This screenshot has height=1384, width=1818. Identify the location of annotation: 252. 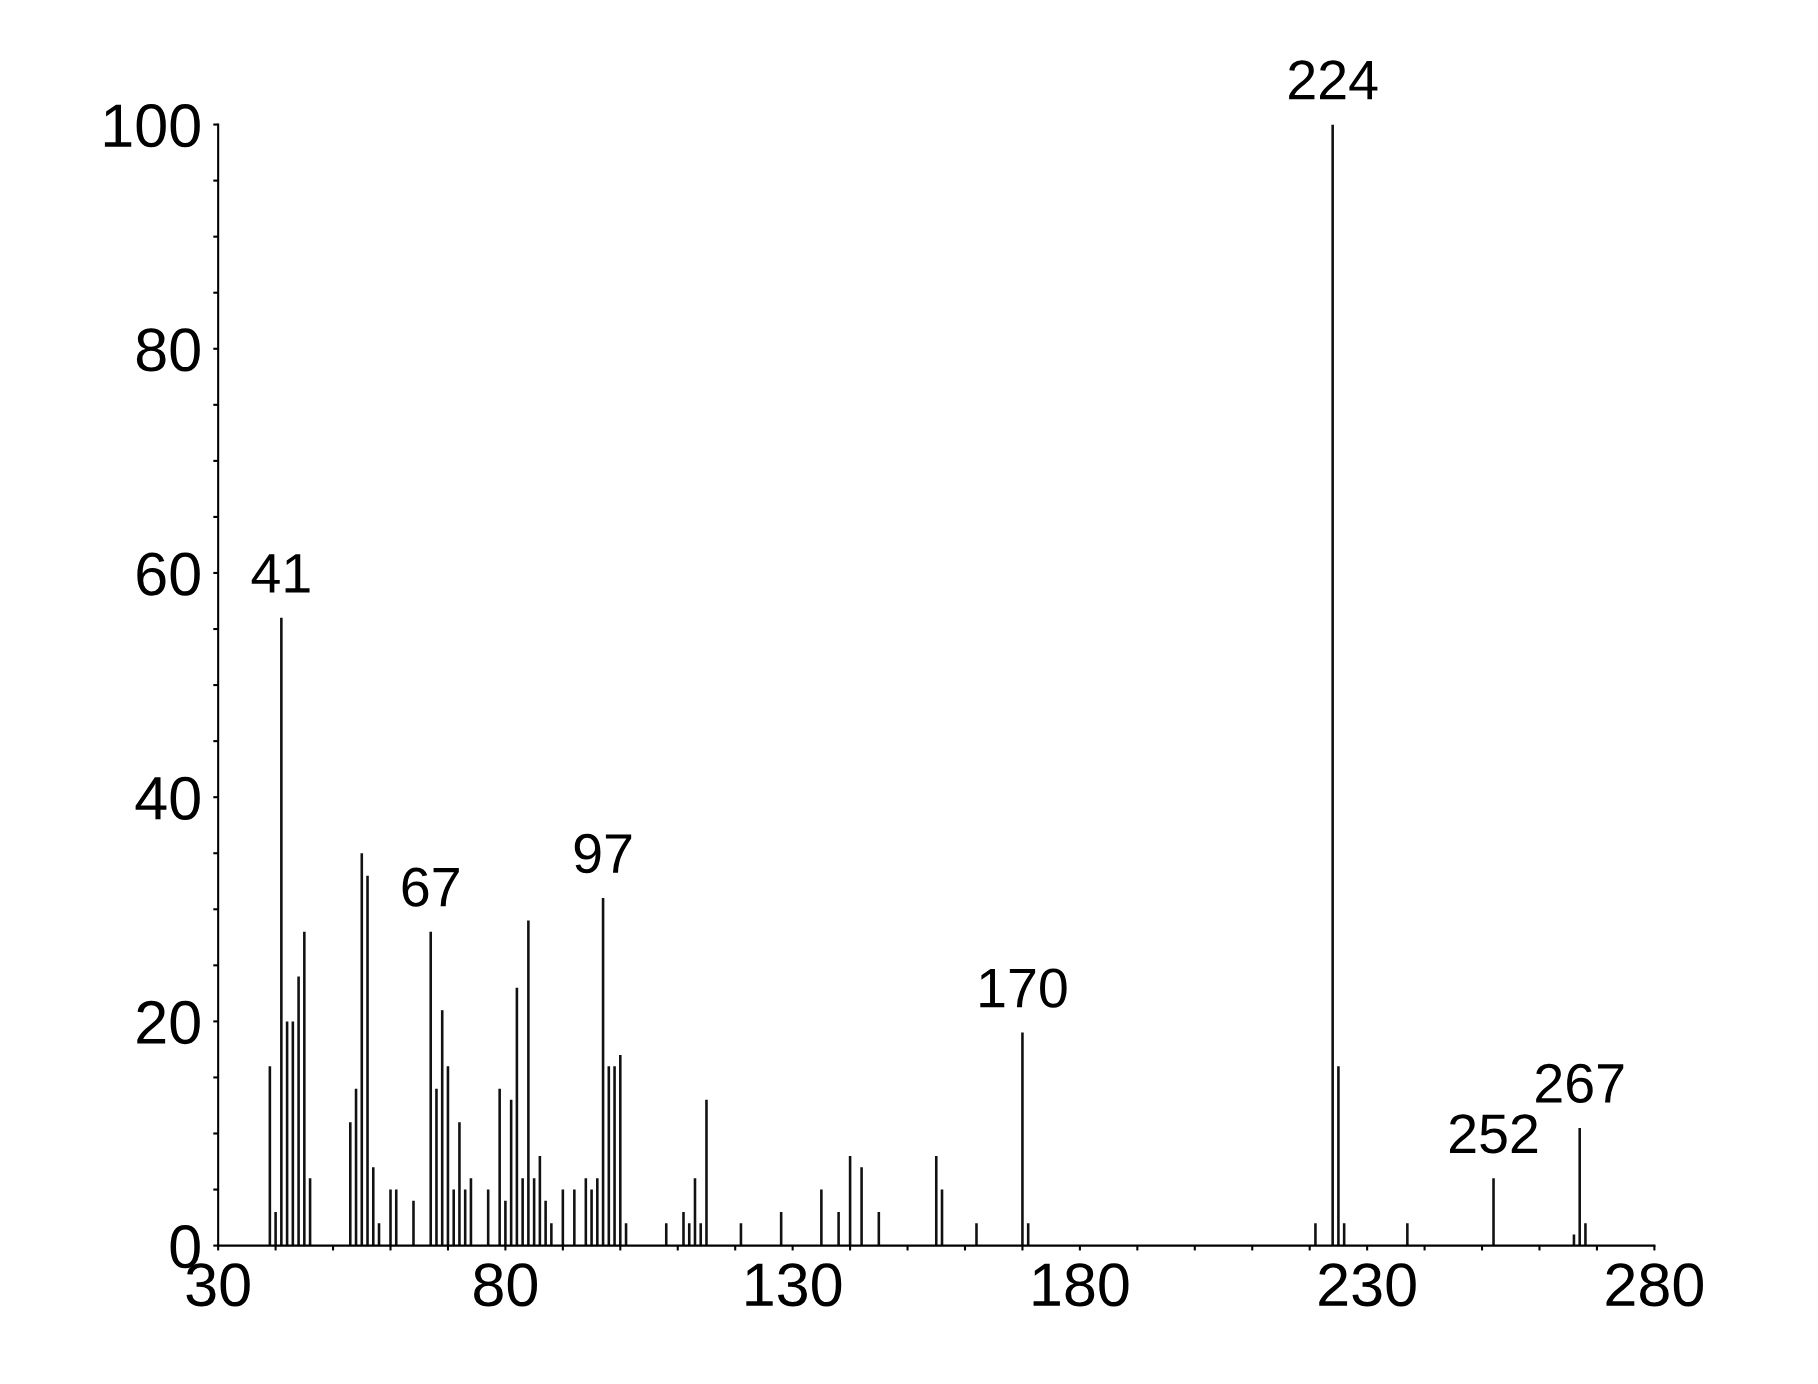
(1493, 1134).